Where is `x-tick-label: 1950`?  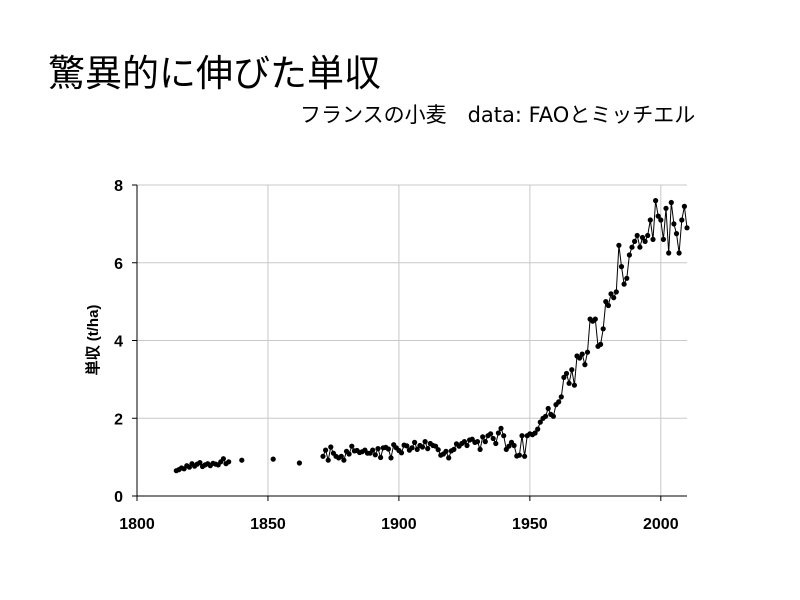 x-tick-label: 1950 is located at coordinates (530, 524).